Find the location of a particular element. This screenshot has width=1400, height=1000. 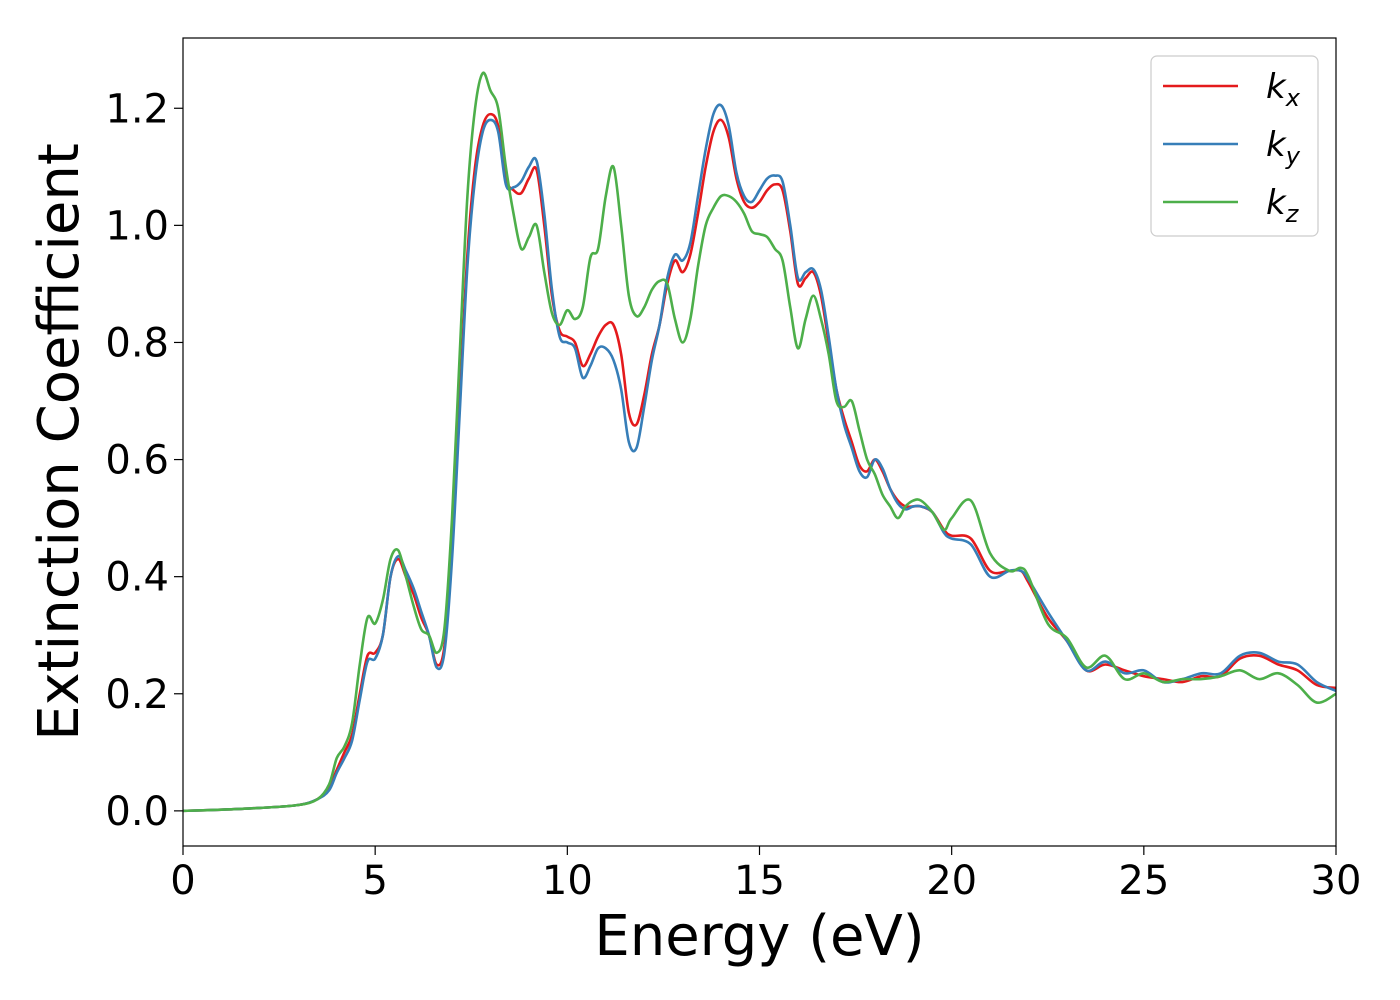

legend-box is located at coordinates (1234, 146).